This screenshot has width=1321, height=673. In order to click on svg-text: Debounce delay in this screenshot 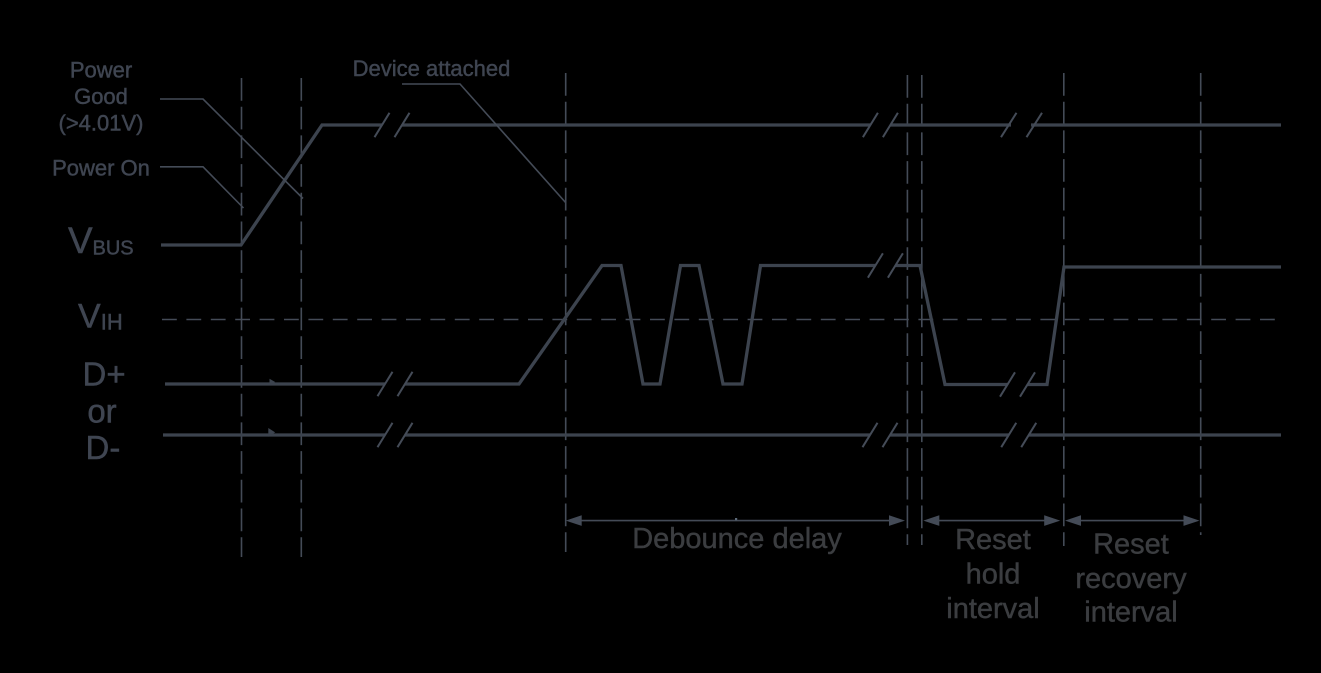, I will do `click(737, 539)`.